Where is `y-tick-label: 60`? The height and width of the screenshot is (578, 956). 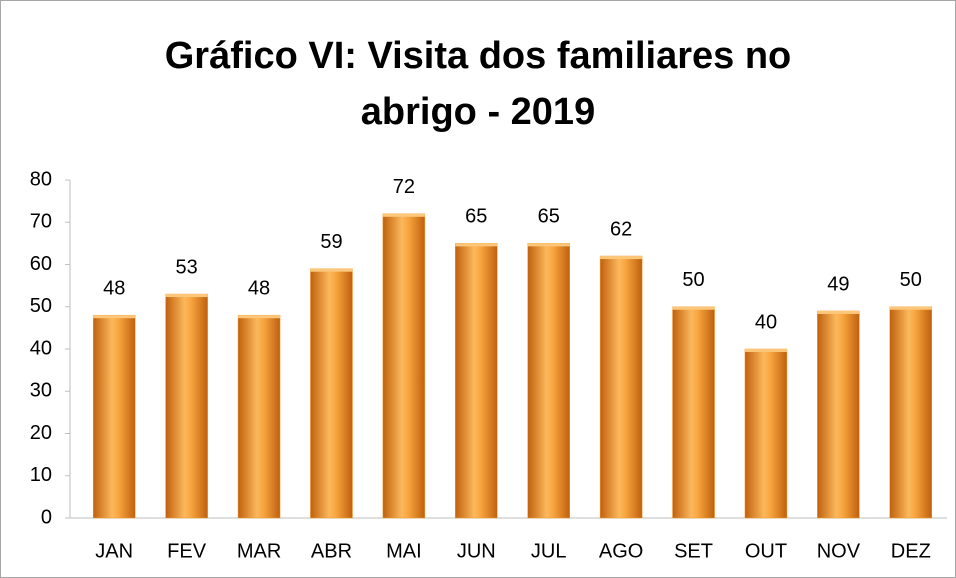 y-tick-label: 60 is located at coordinates (41, 264).